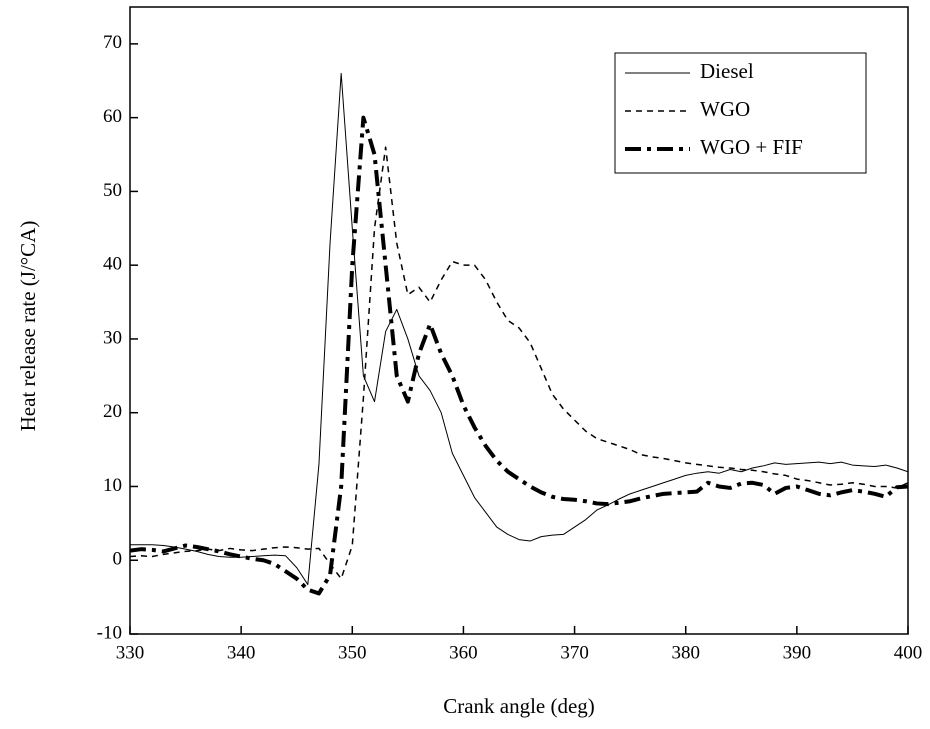 This screenshot has height=729, width=930. I want to click on y-tick-label: 10, so click(112, 485).